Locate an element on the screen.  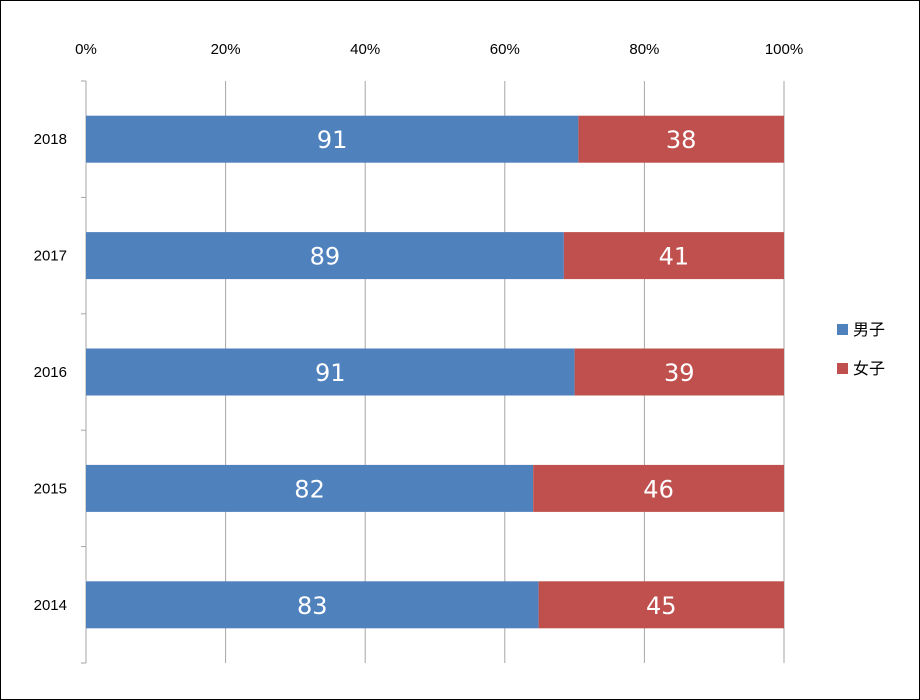
x-tick-label: 60% is located at coordinates (505, 49).